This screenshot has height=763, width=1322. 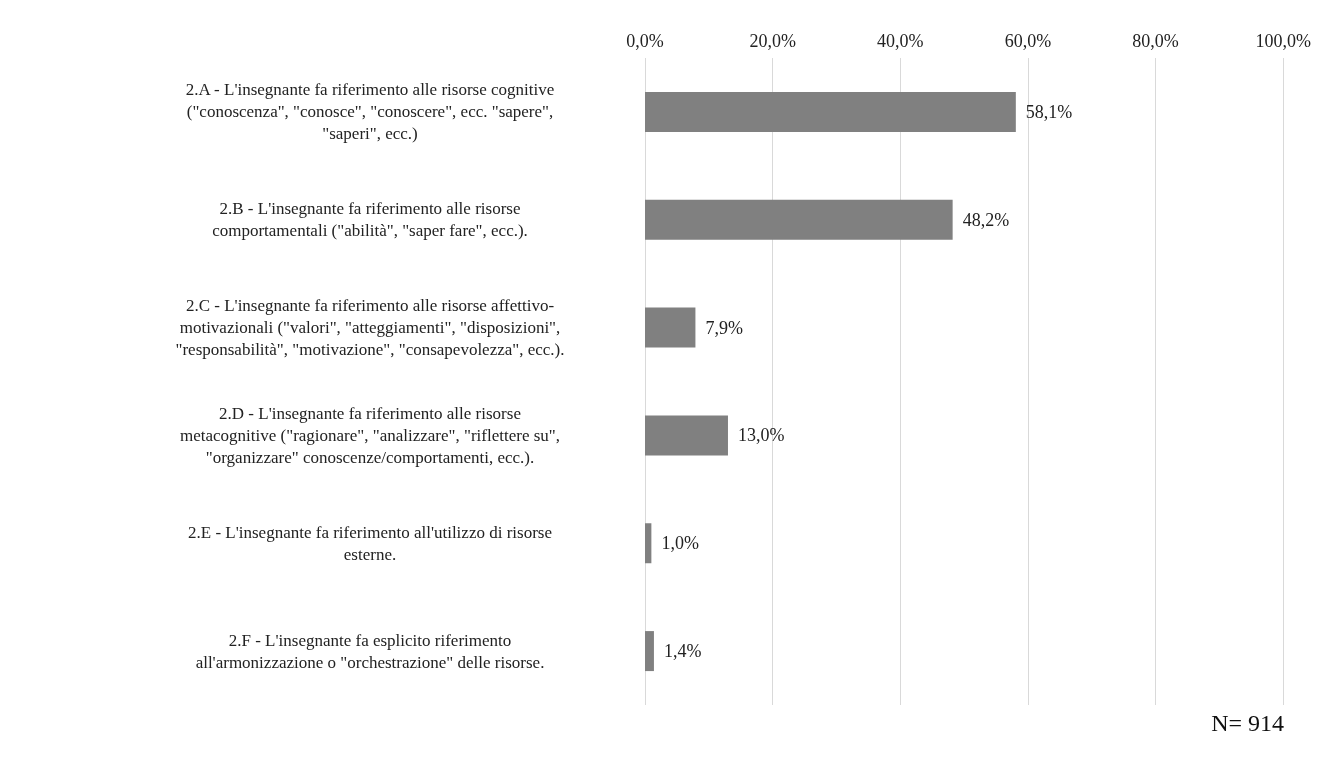 What do you see at coordinates (370, 651) in the screenshot?
I see `y-tick-label: 2.F - L'insegnante fa esplicito riferimento all'armonizzazione o "orchestrazione" delle risorse.` at bounding box center [370, 651].